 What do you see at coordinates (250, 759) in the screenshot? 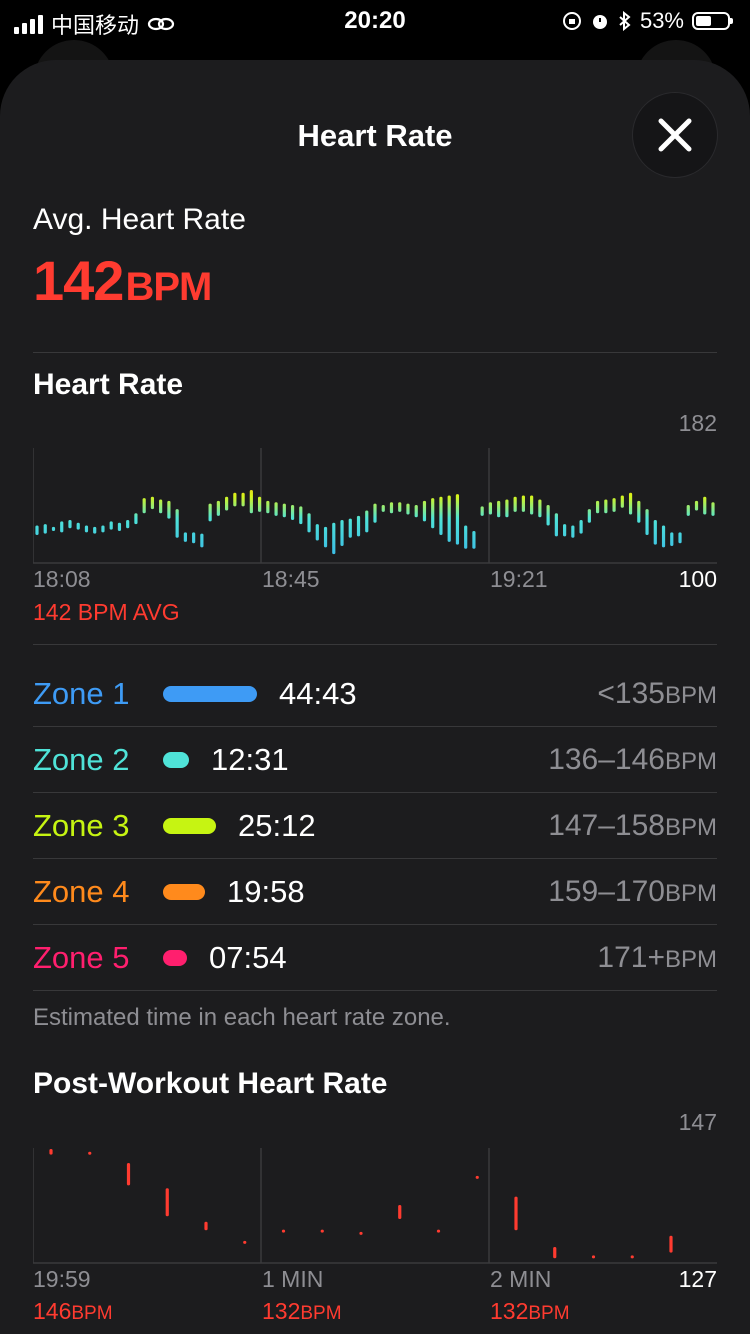
I see `zone-time: 12:31` at bounding box center [250, 759].